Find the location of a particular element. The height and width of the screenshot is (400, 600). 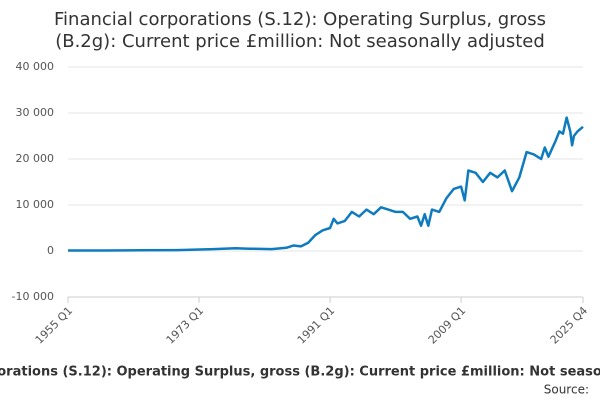

x-tick-label: 2025 Q4 is located at coordinates (569, 325).